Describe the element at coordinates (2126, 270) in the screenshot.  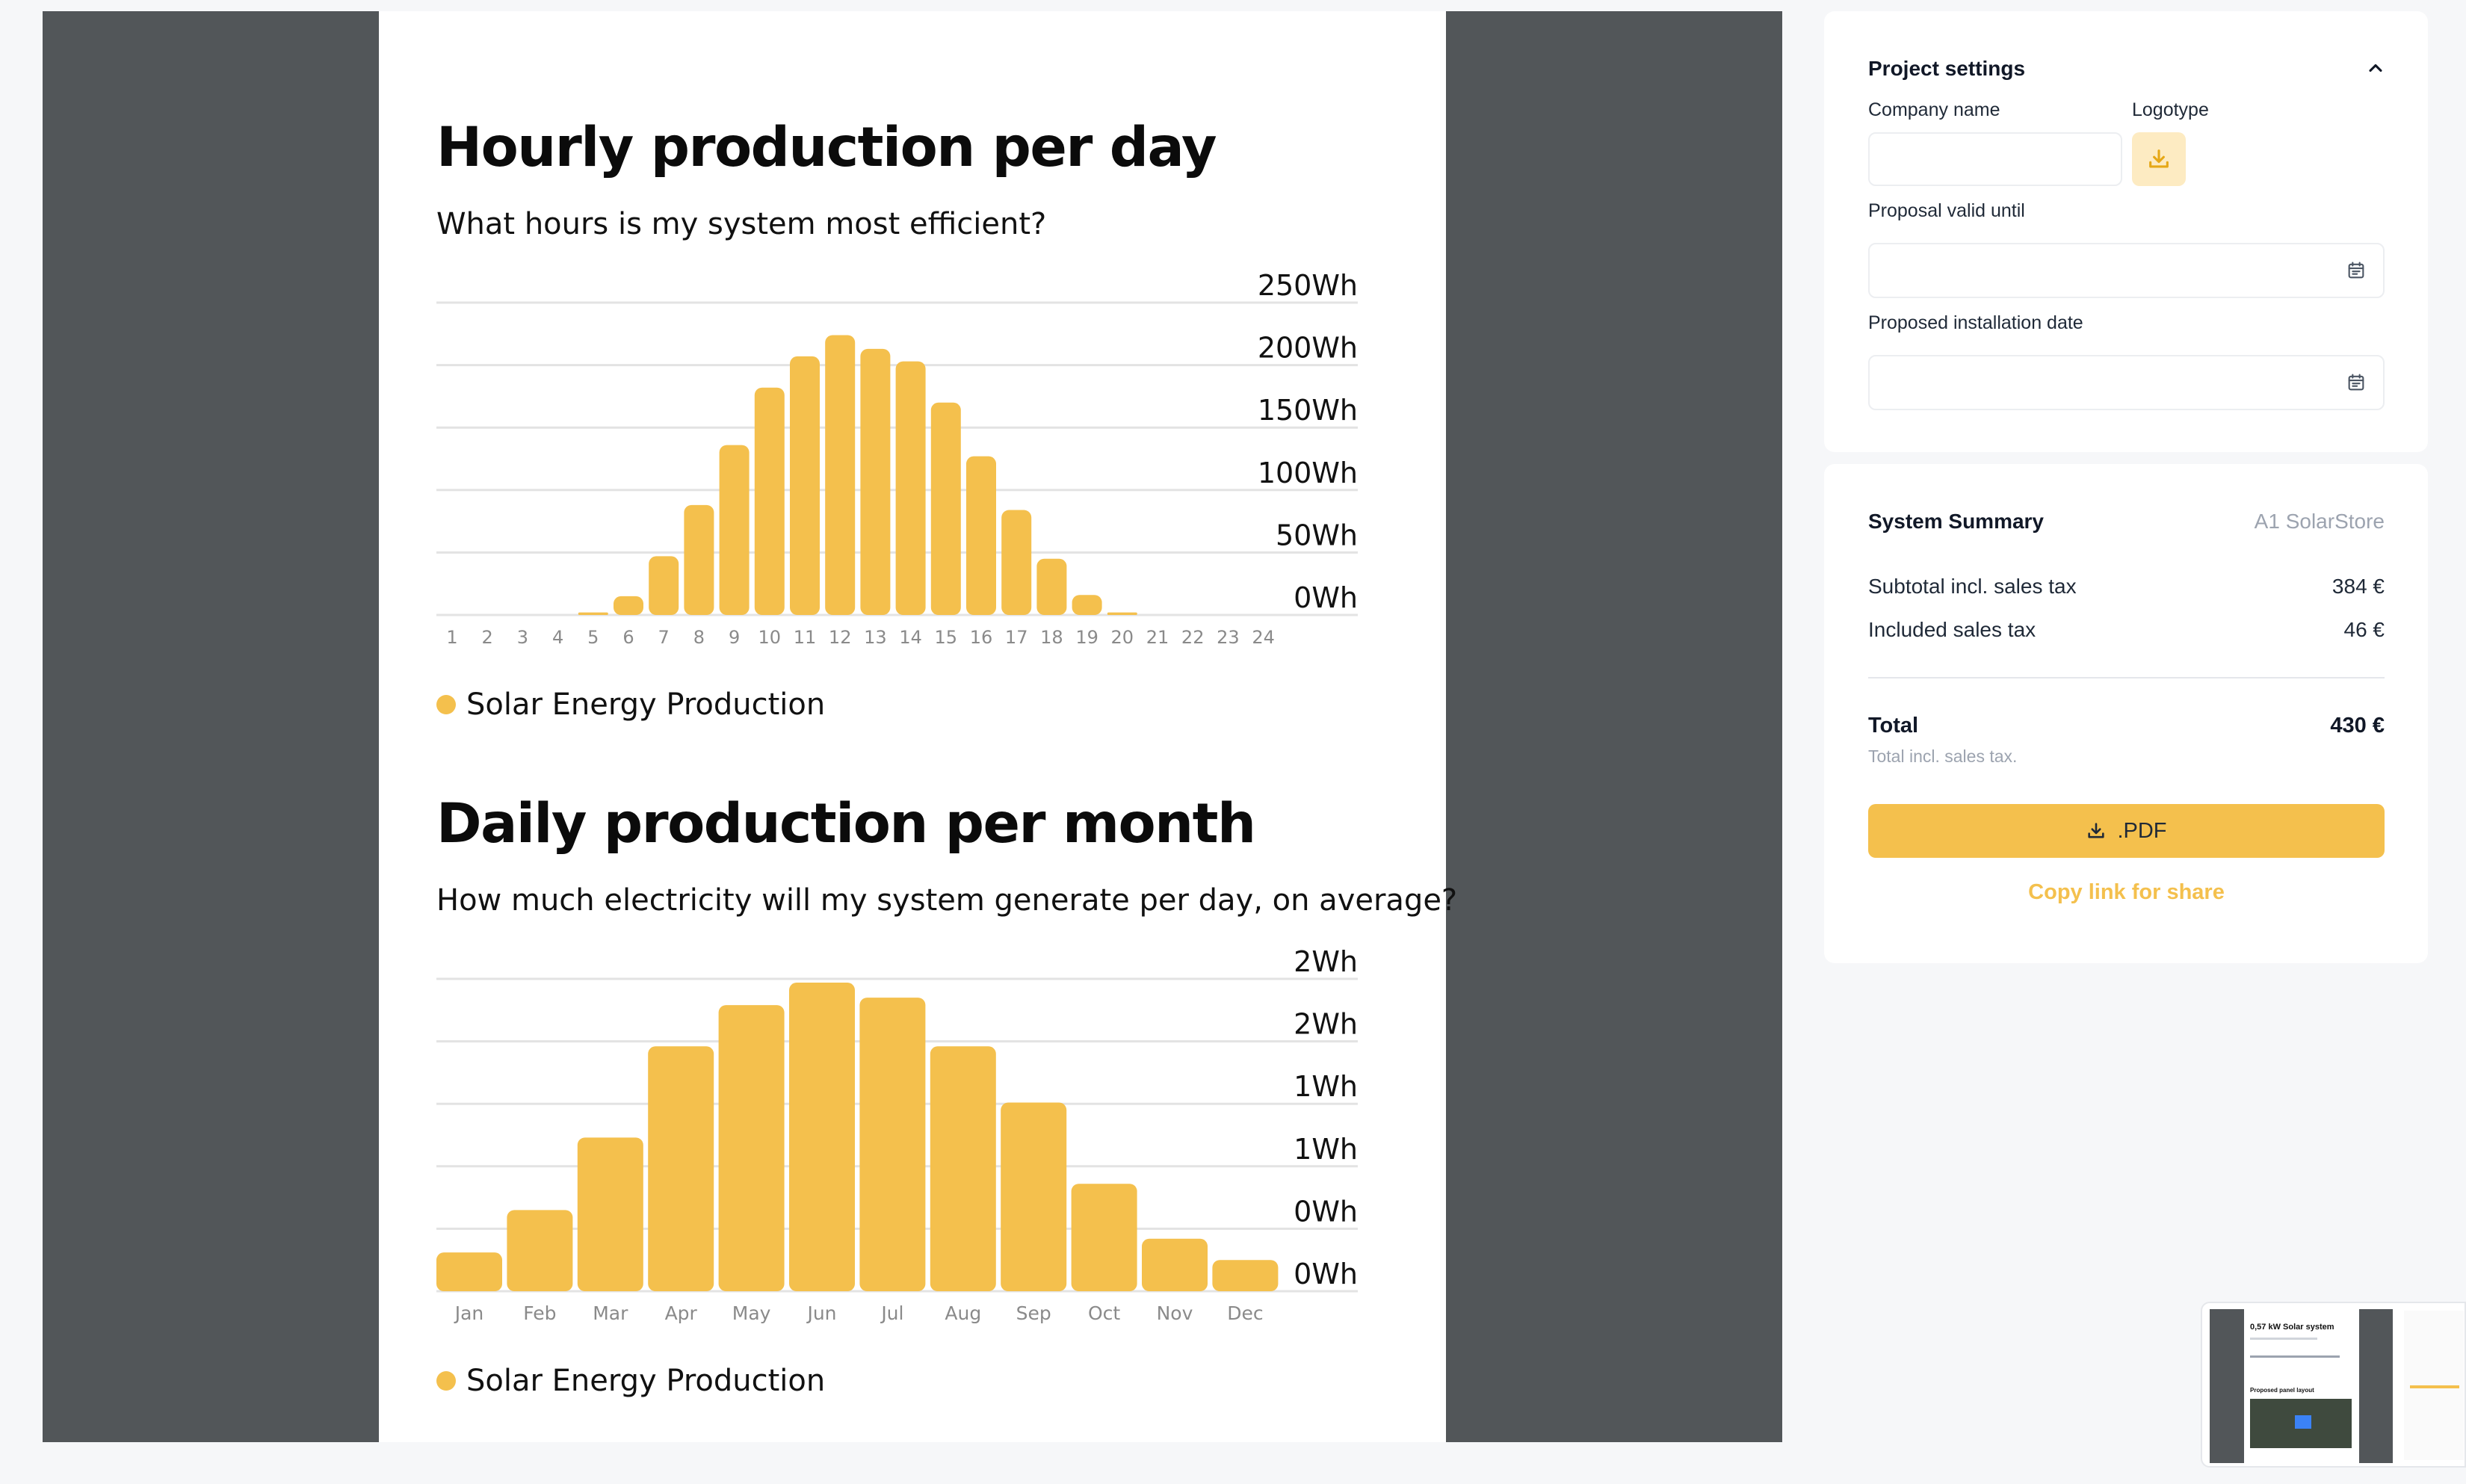
I see `valid-until-input` at that location.